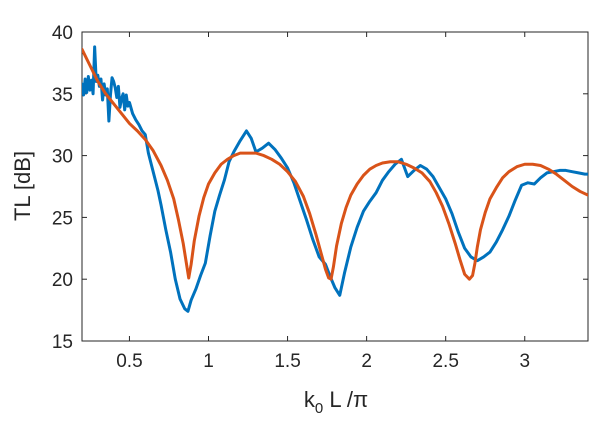 Image resolution: width=610 pixels, height=426 pixels. Describe the element at coordinates (62, 95) in the screenshot. I see `y-tick-label: 35` at that location.